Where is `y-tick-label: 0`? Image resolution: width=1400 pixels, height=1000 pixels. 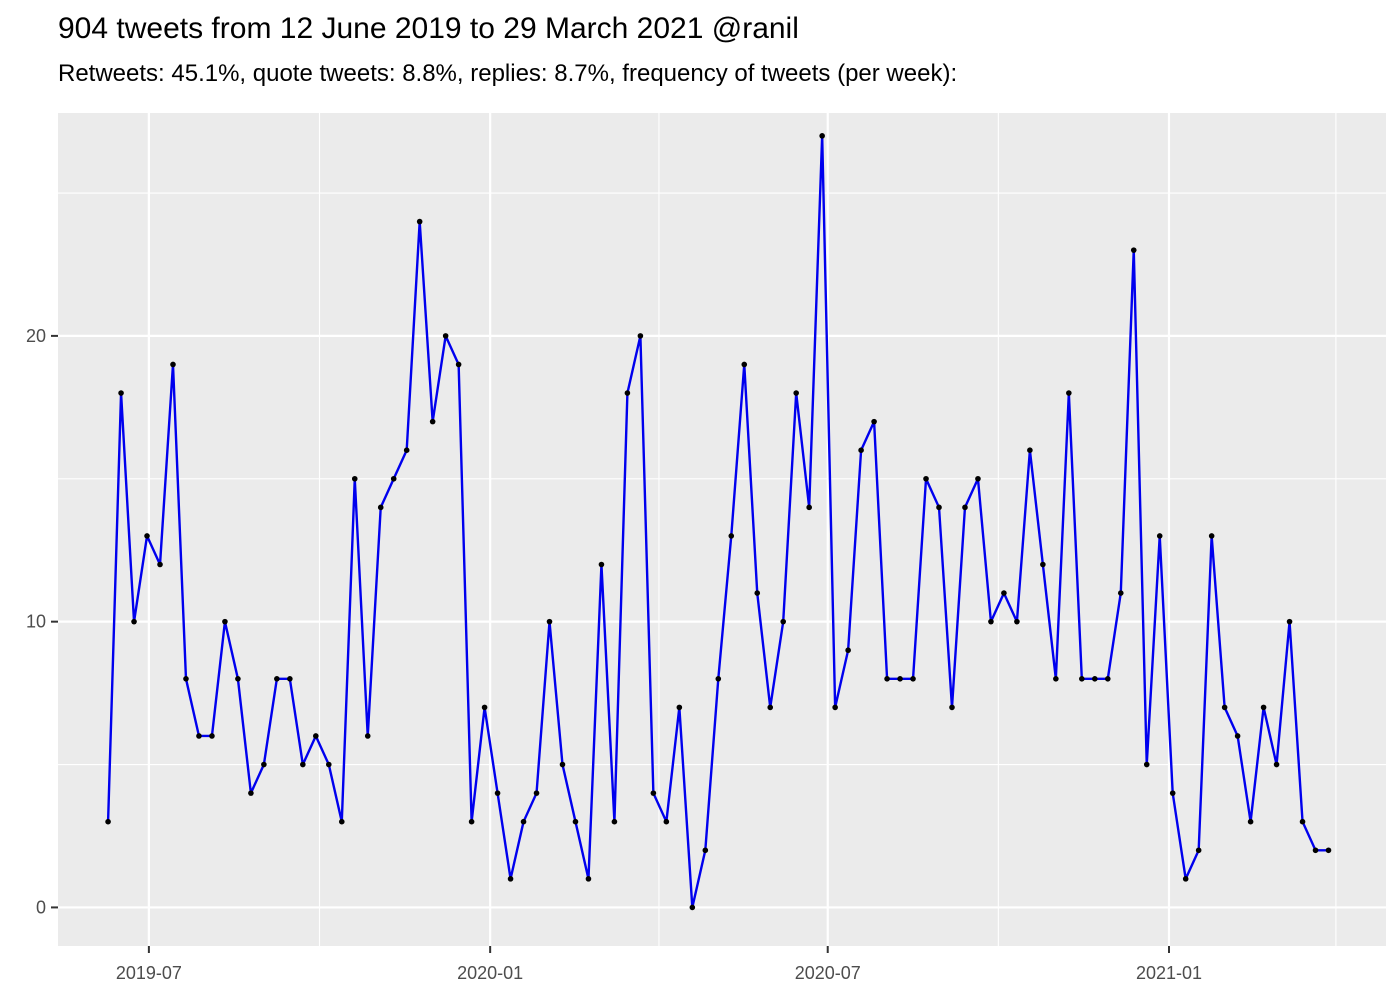 y-tick-label: 0 is located at coordinates (41, 907).